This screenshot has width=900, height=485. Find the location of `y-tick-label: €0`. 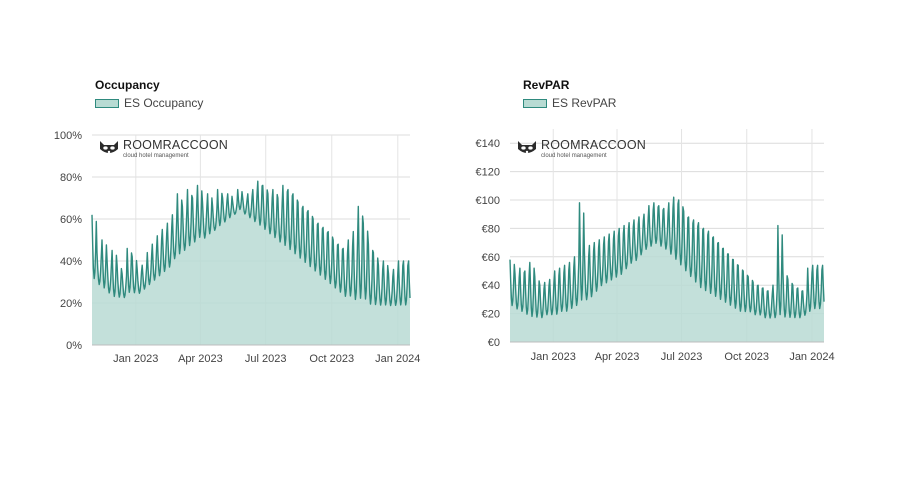

y-tick-label: €0 is located at coordinates (494, 343).